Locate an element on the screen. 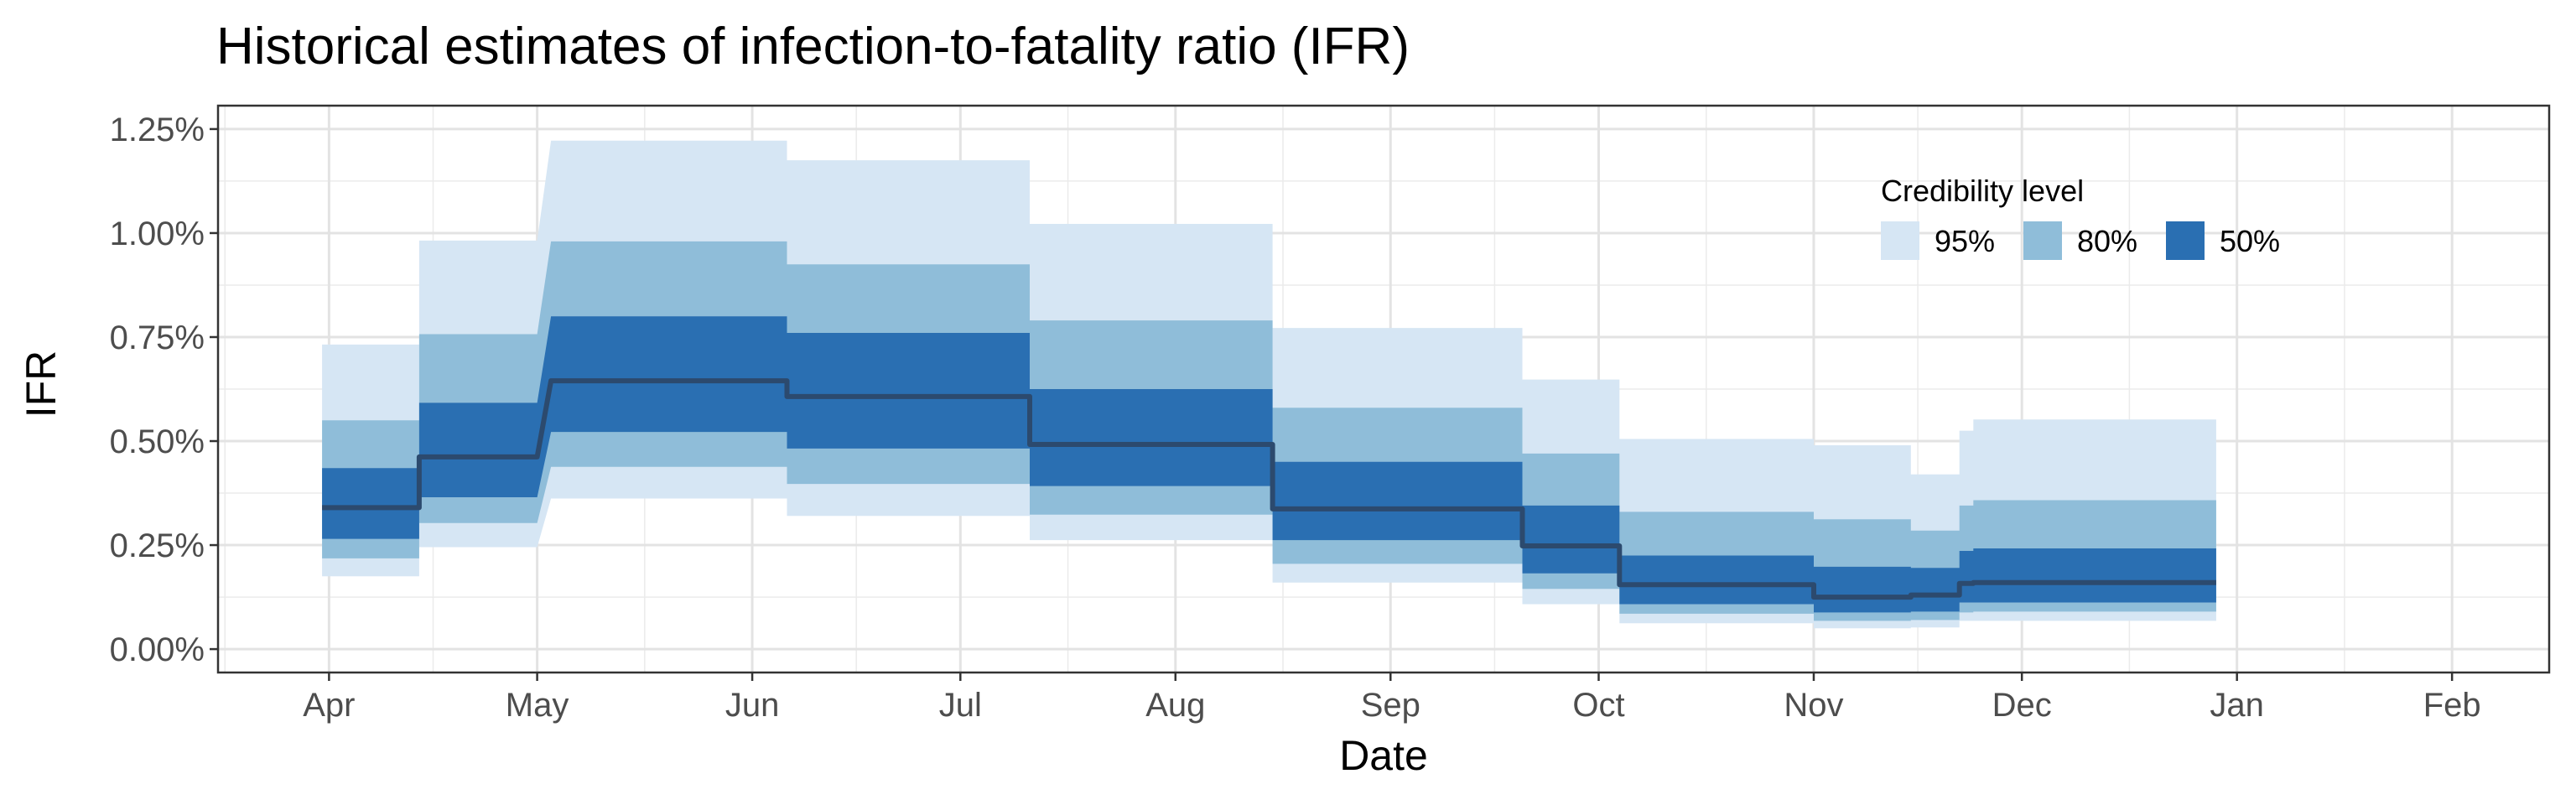 Image resolution: width=2576 pixels, height=805 pixels. y-axis: 0.00% 0.25% 0.50% 0.75% 1.00% 1.25% is located at coordinates (164, 390).